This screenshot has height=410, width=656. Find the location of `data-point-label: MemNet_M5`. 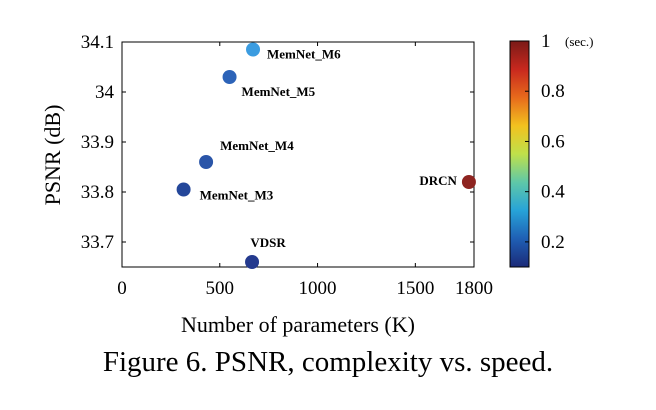

data-point-label: MemNet_M5 is located at coordinates (279, 91).